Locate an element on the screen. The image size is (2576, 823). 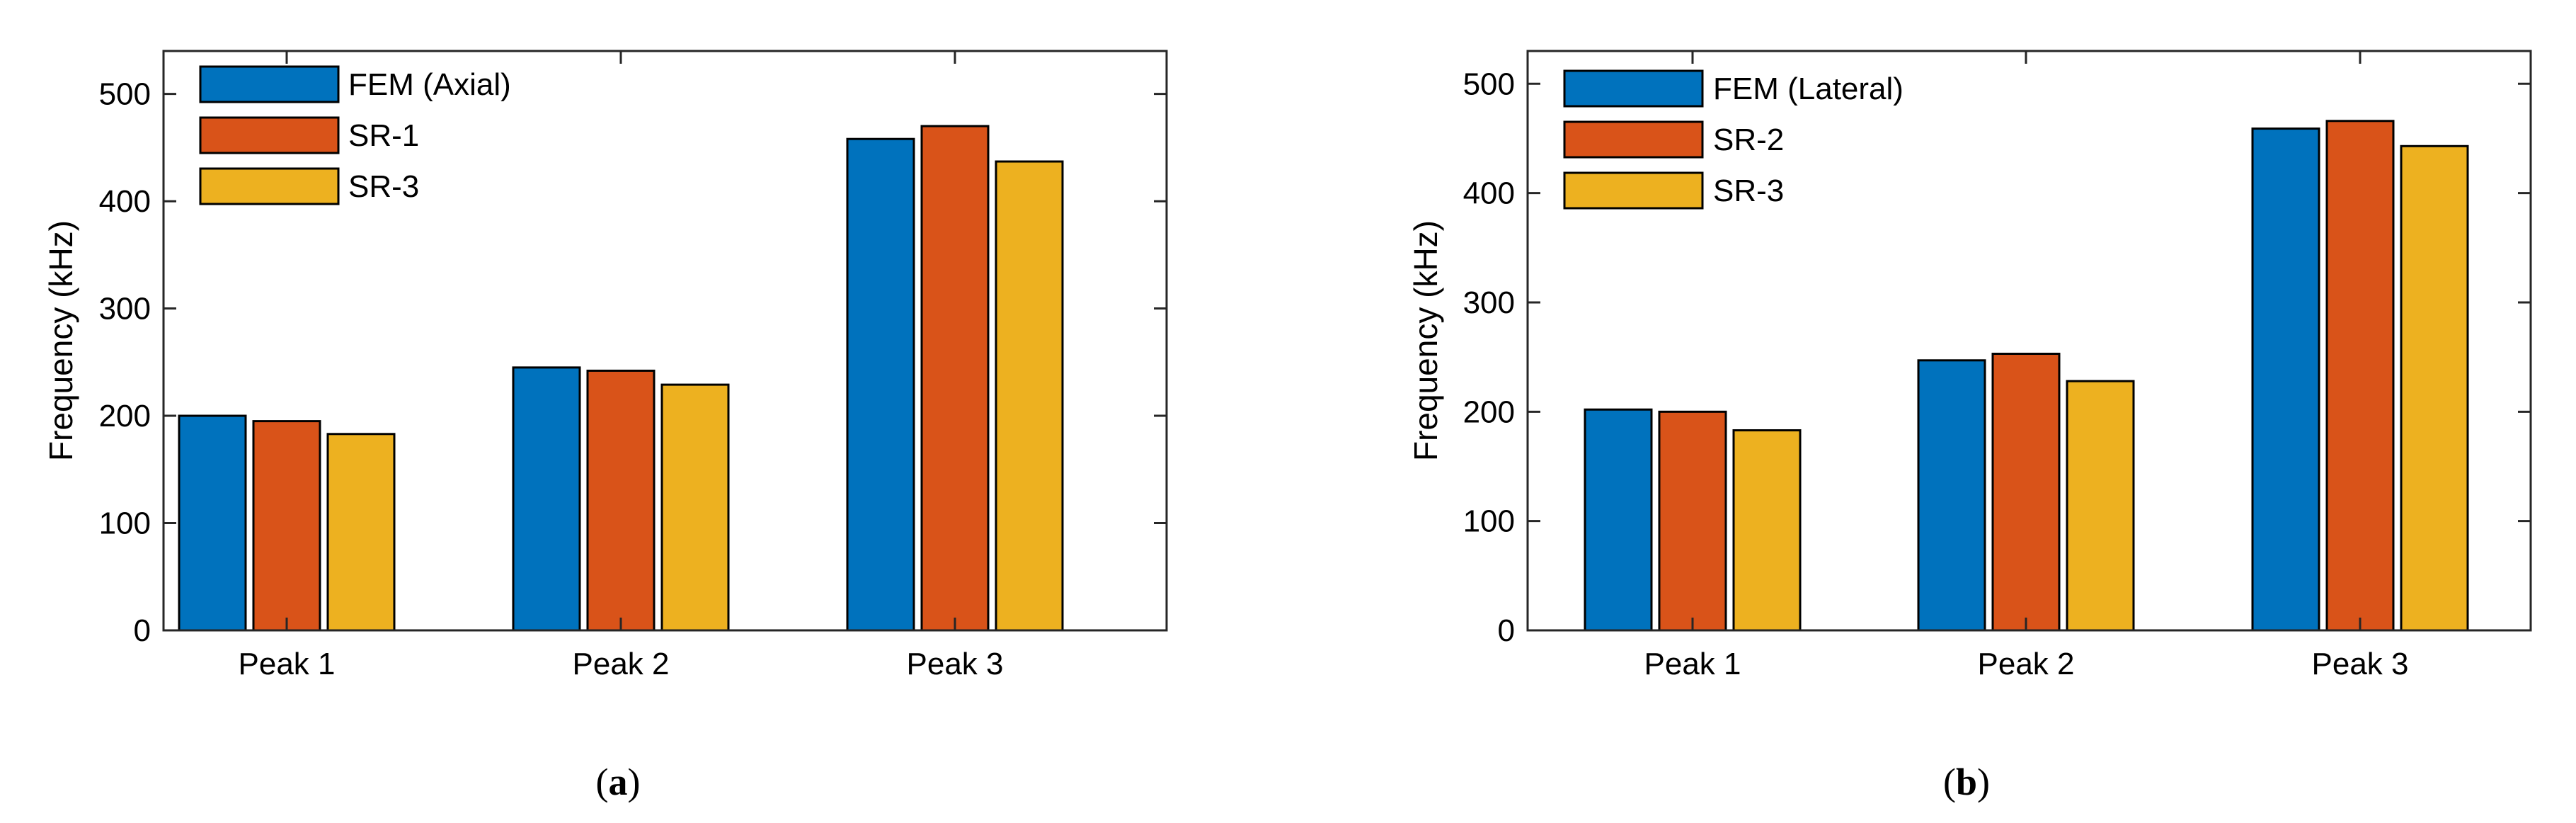
caption-label: (a) is located at coordinates (618, 782).